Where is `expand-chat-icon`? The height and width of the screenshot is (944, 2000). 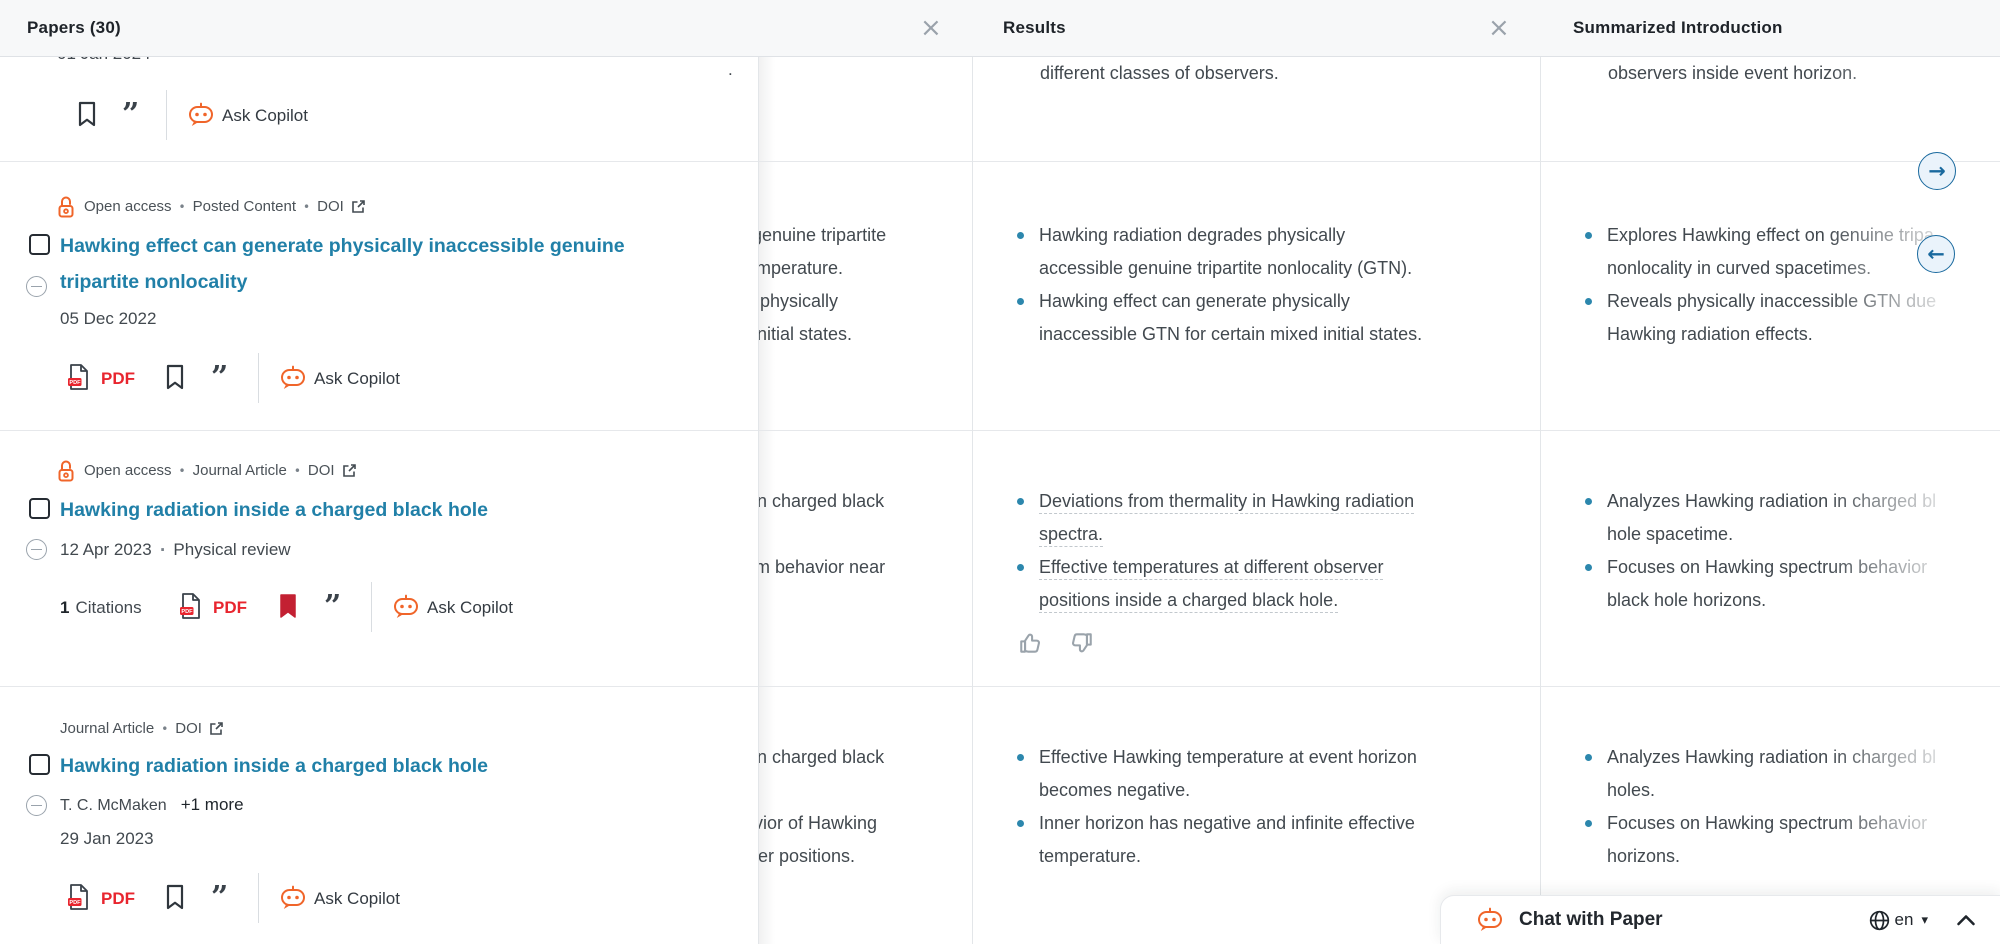
expand-chat-icon is located at coordinates (1966, 920).